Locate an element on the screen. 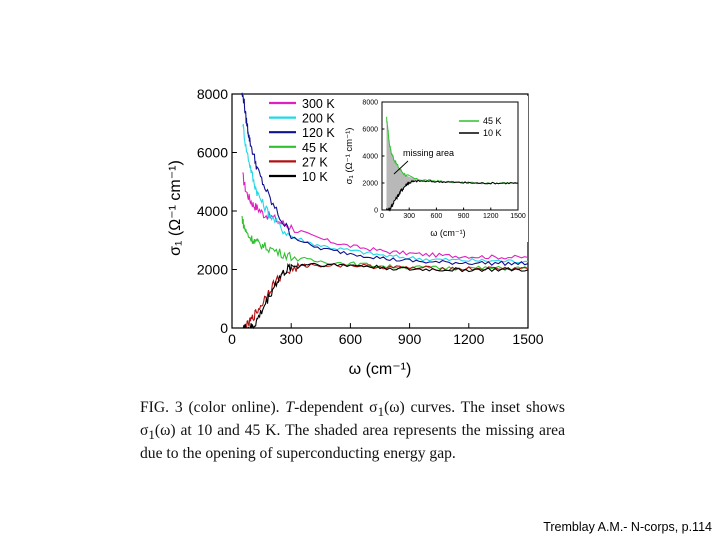  missing-area-annotation: missing area is located at coordinates (428, 153).